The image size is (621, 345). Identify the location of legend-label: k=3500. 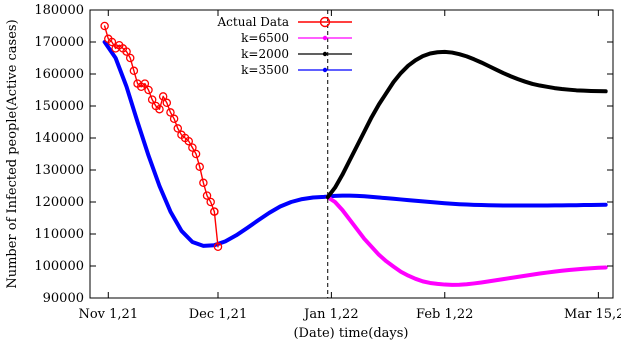
(265, 70).